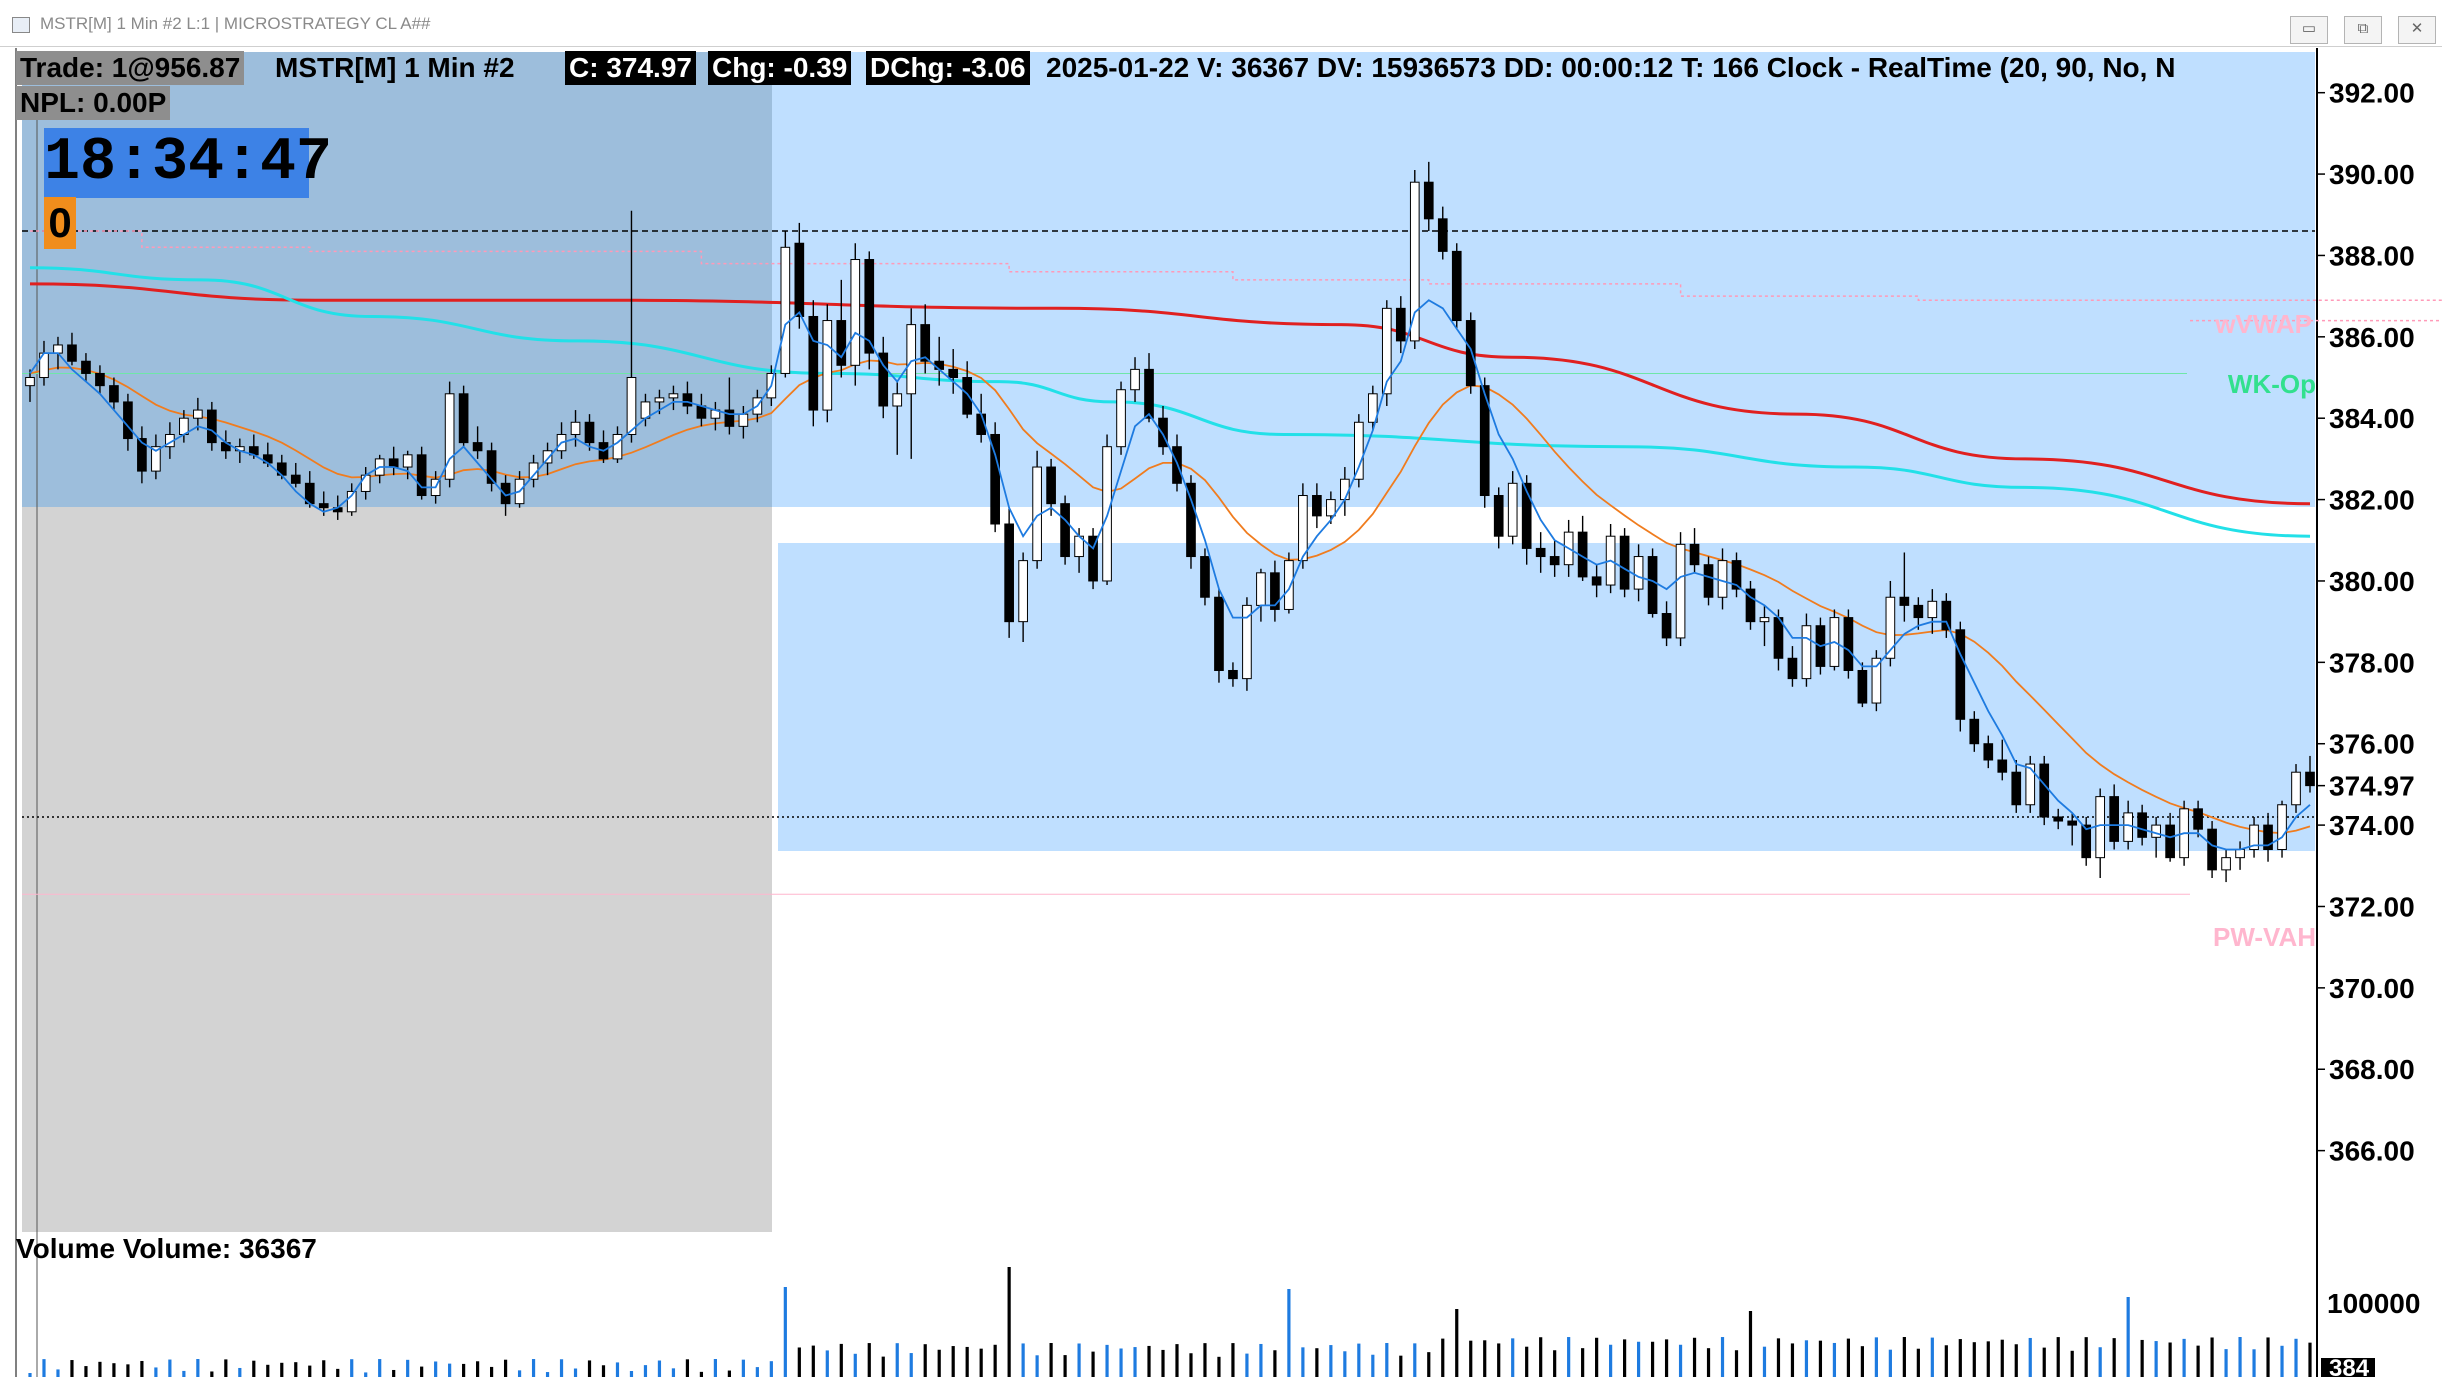 Image resolution: width=2442 pixels, height=1377 pixels. Describe the element at coordinates (188, 163) in the screenshot. I see `clock-display: 18:34:47` at that location.